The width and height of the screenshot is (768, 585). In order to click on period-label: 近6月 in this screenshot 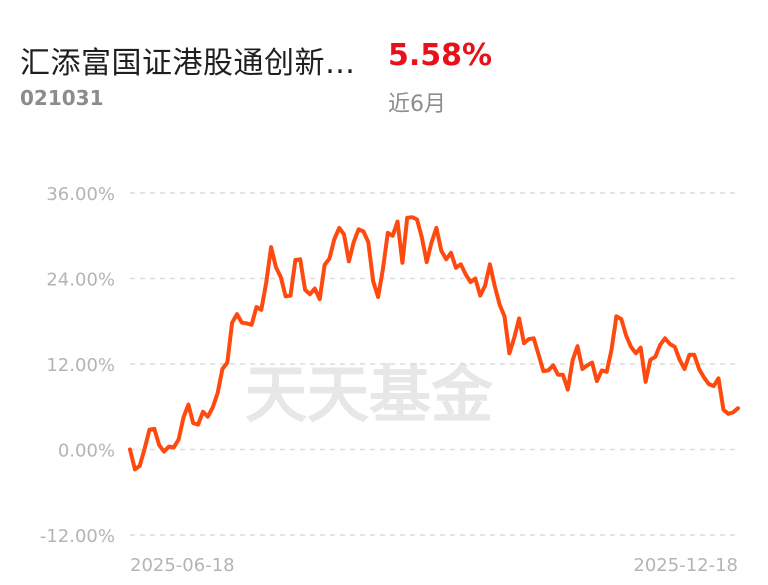, I will do `click(417, 104)`.